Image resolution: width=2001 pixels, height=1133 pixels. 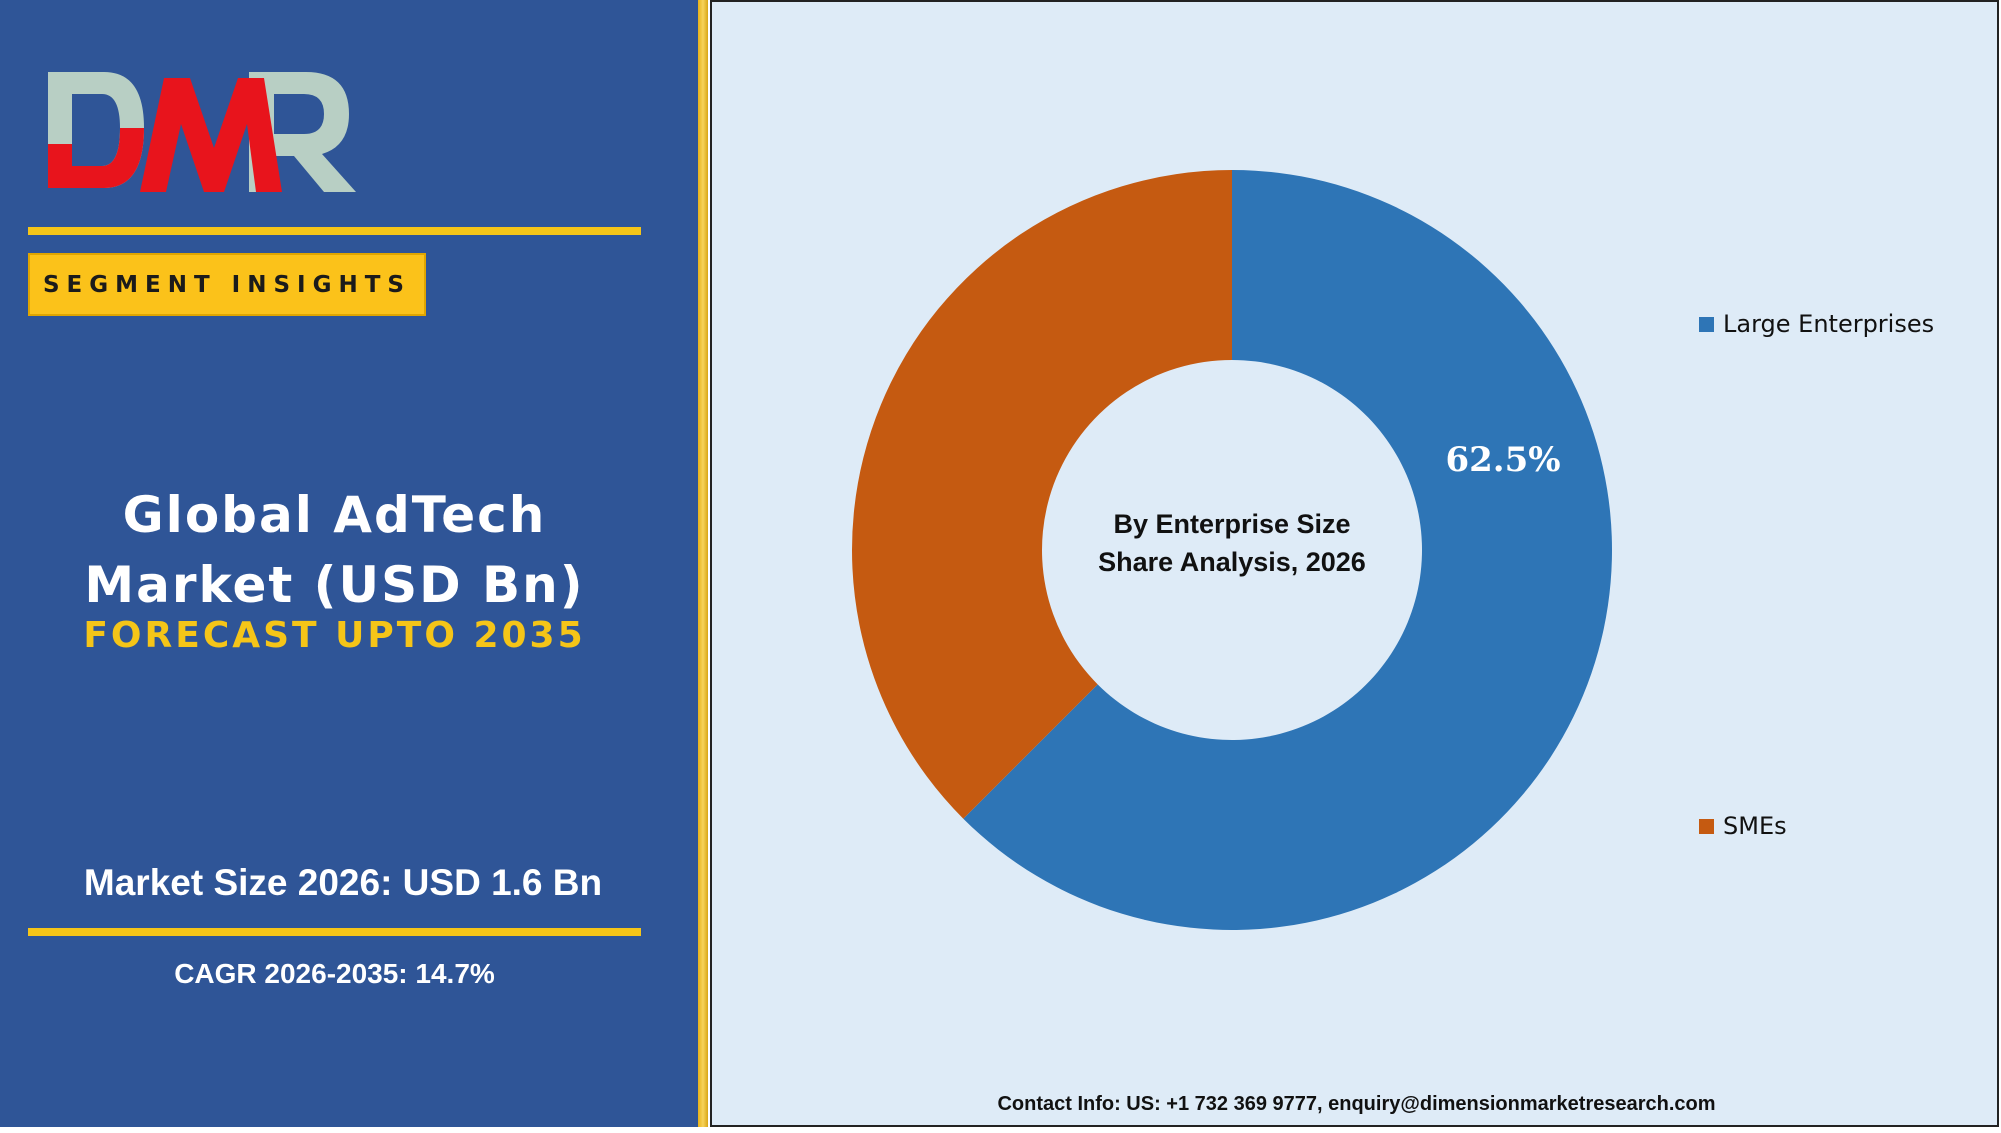 What do you see at coordinates (227, 284) in the screenshot?
I see `segment-insights-badge: SEGMENT INSIGHTS` at bounding box center [227, 284].